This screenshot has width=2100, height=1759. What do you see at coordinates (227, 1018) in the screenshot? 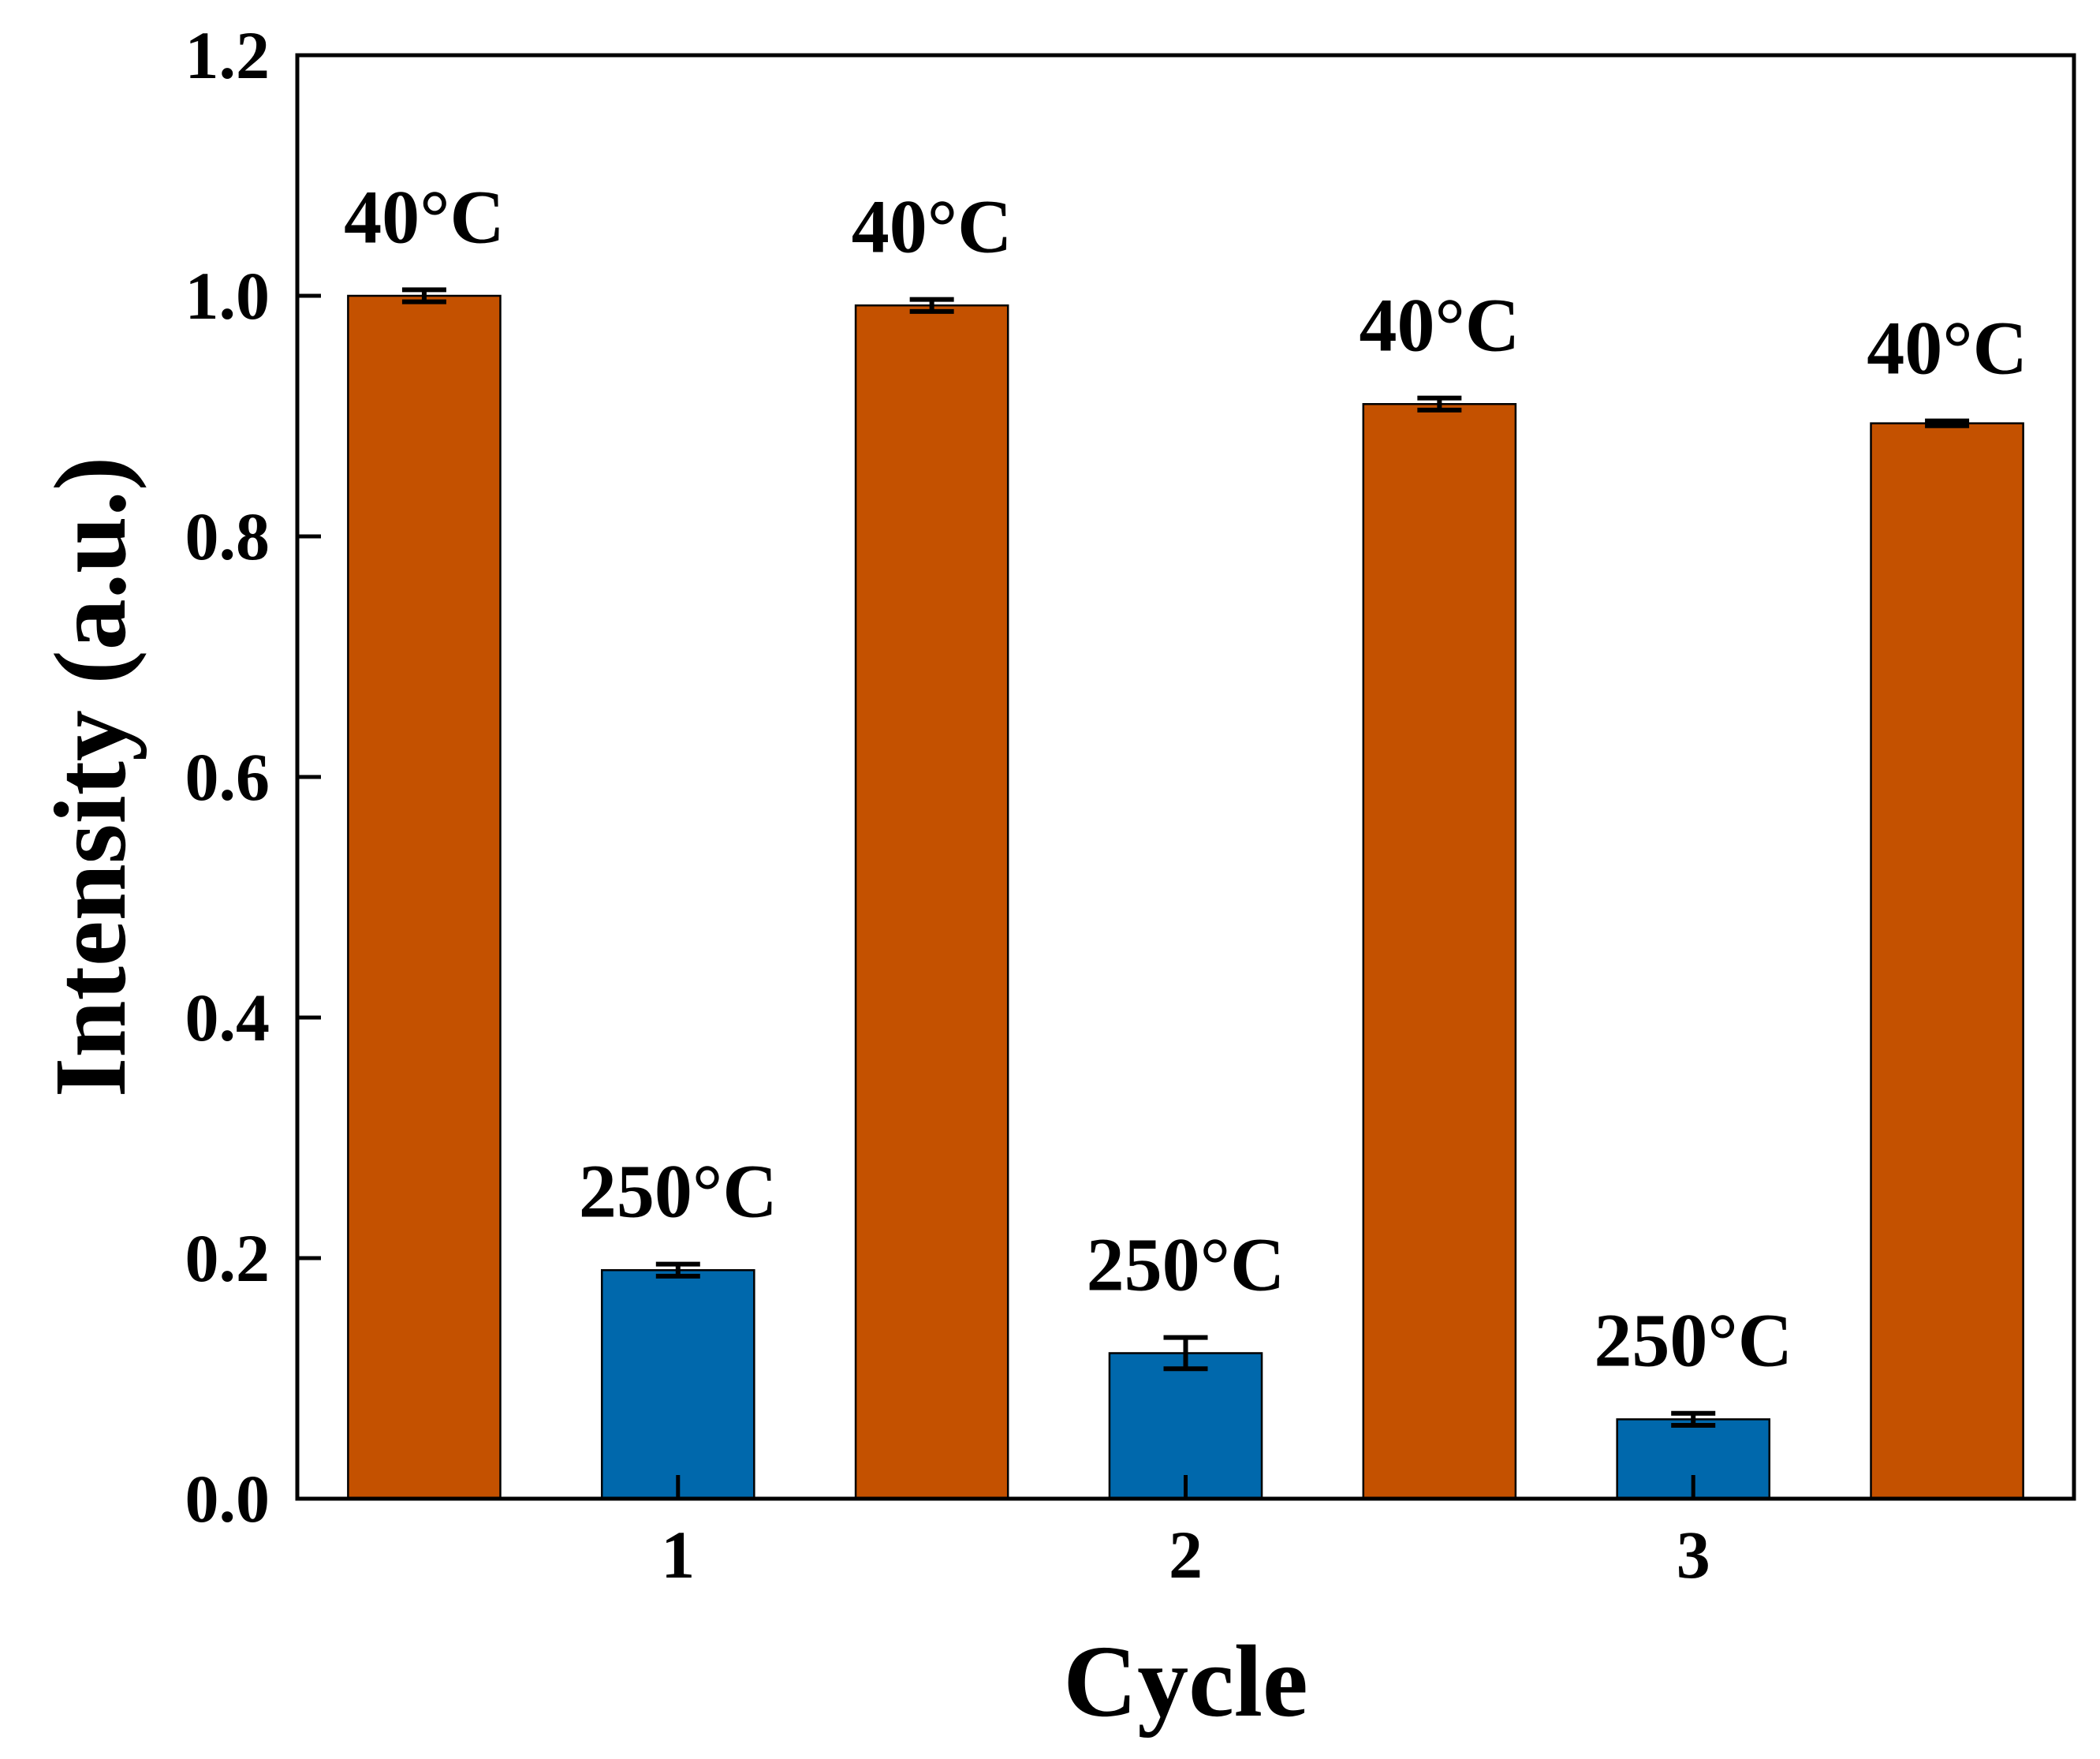
I see `y-tick-label-2: 0.4` at bounding box center [227, 1018].